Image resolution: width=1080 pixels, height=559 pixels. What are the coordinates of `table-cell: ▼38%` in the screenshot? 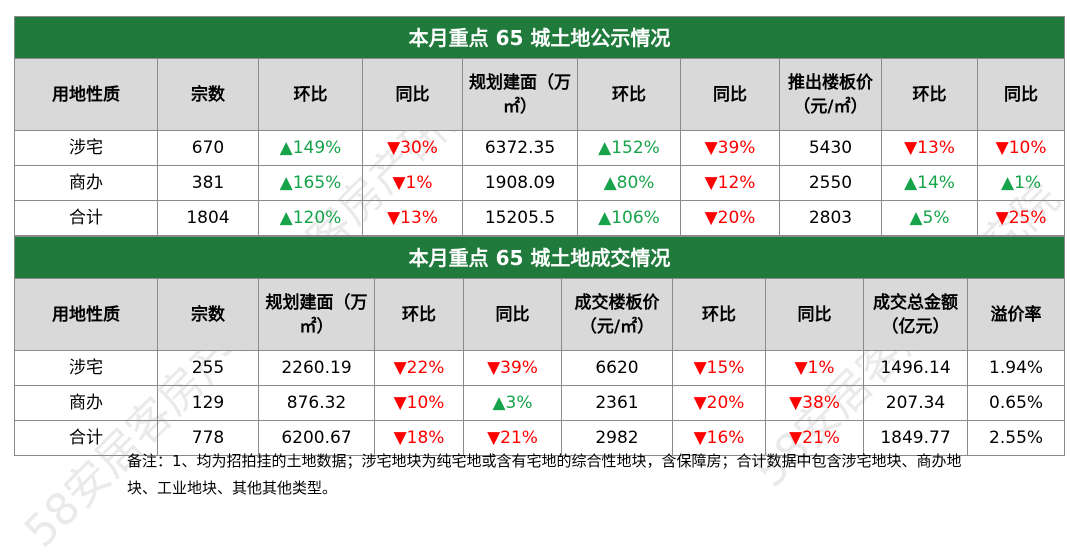 It's located at (814, 403).